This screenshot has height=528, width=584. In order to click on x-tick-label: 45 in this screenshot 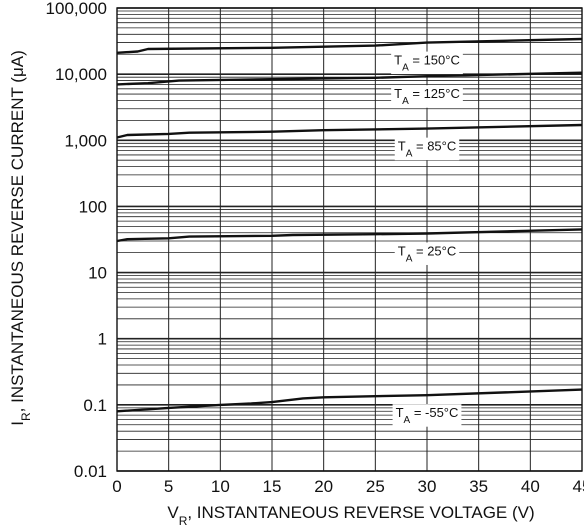, I will do `click(578, 486)`.